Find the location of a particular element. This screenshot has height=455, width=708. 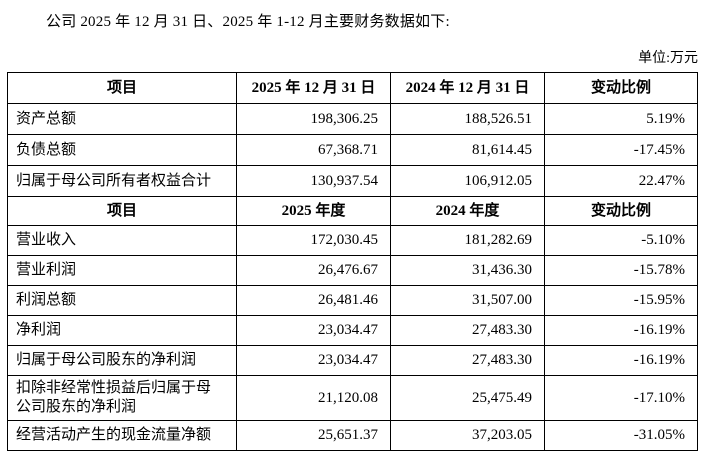

table-row-operating-revenue: 营业收入 172,030.45 181,282.69 -5.10% is located at coordinates (352, 240).